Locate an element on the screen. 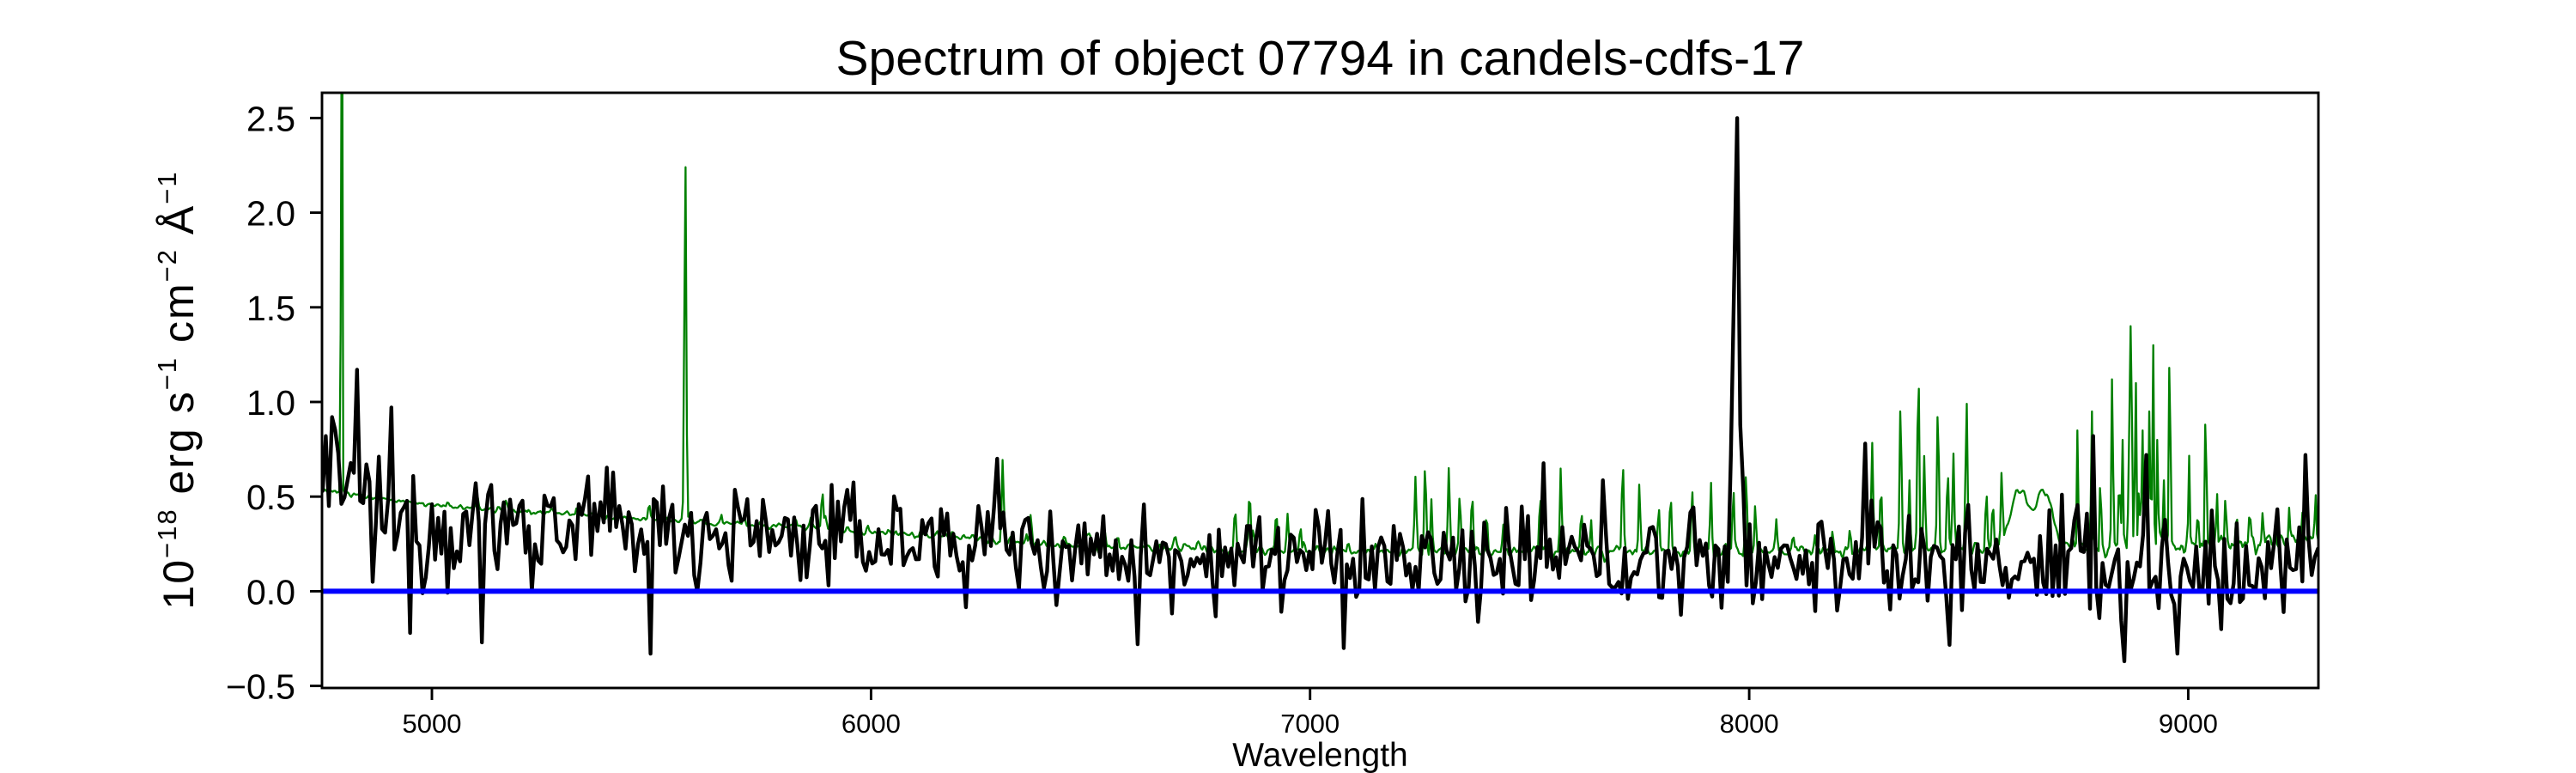  svg-text: 2.0 is located at coordinates (270, 214).